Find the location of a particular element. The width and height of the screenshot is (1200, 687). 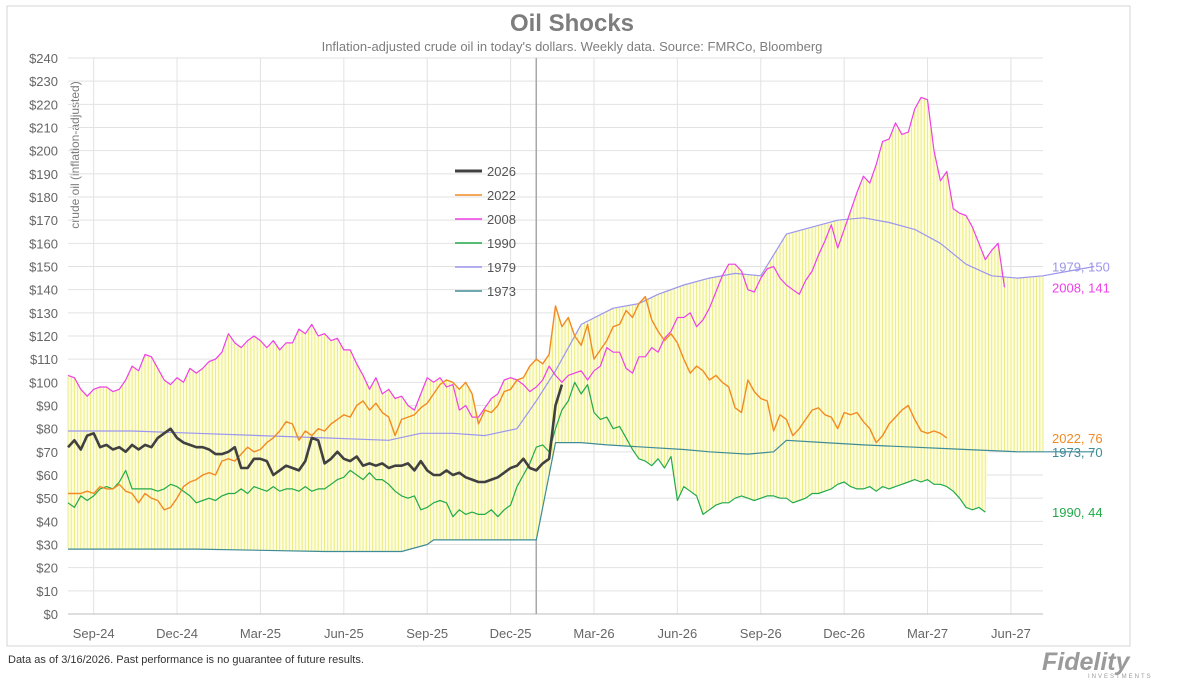

legend-label-2022: 2022 is located at coordinates (501, 195).